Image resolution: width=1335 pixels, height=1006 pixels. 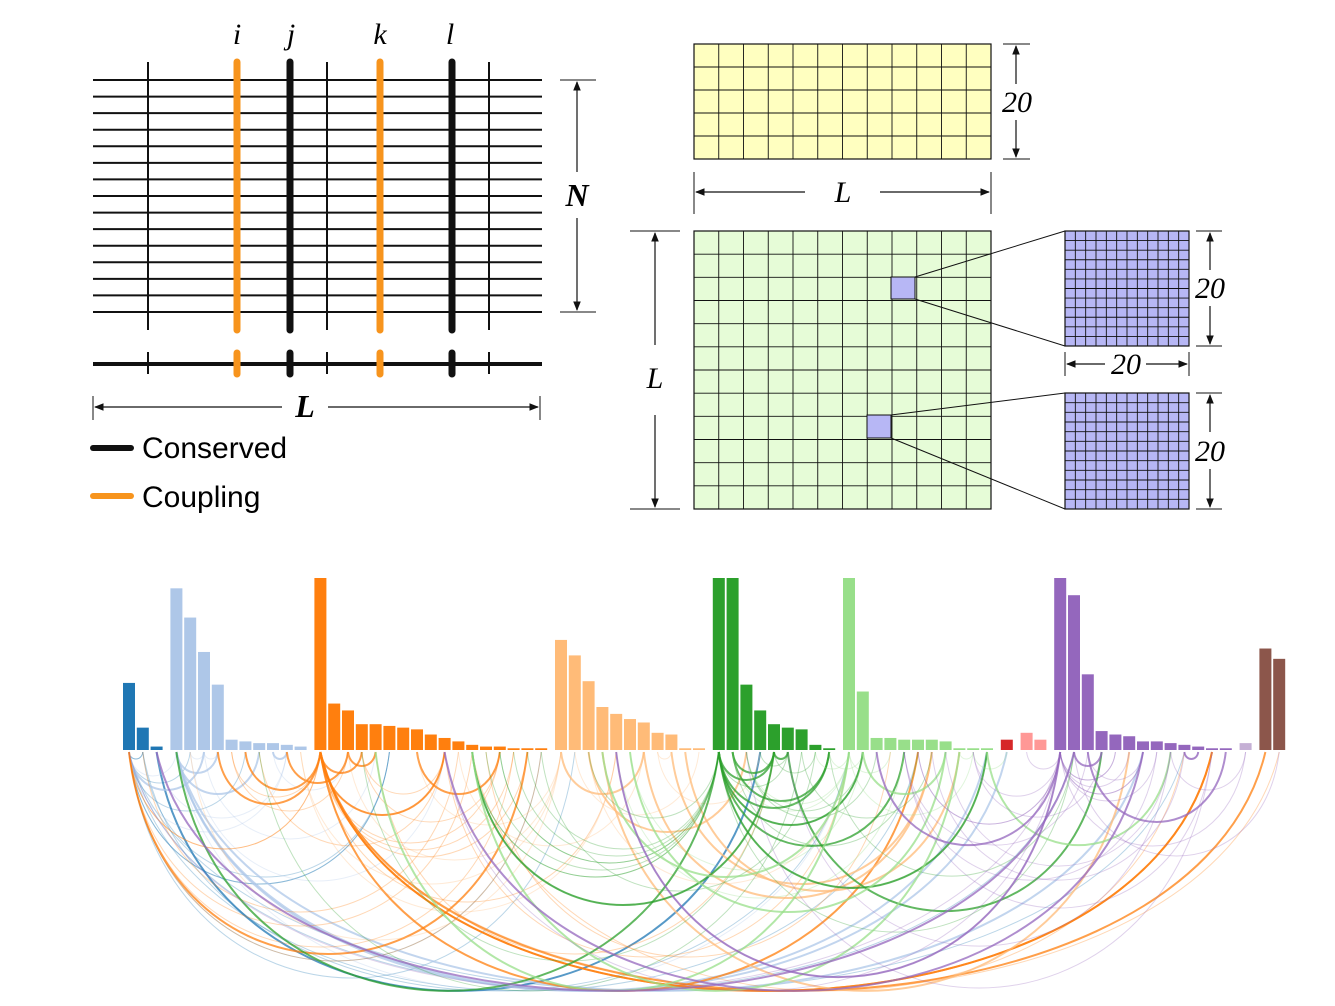 What do you see at coordinates (704, 664) in the screenshot?
I see `conservation-bars` at bounding box center [704, 664].